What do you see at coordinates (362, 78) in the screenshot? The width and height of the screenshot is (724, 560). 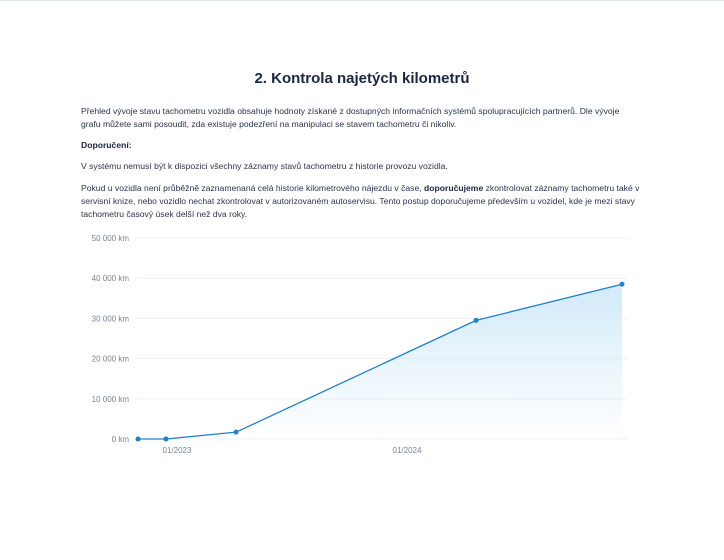 I see `section-title: 2. Kontrola najetých kilometrů` at bounding box center [362, 78].